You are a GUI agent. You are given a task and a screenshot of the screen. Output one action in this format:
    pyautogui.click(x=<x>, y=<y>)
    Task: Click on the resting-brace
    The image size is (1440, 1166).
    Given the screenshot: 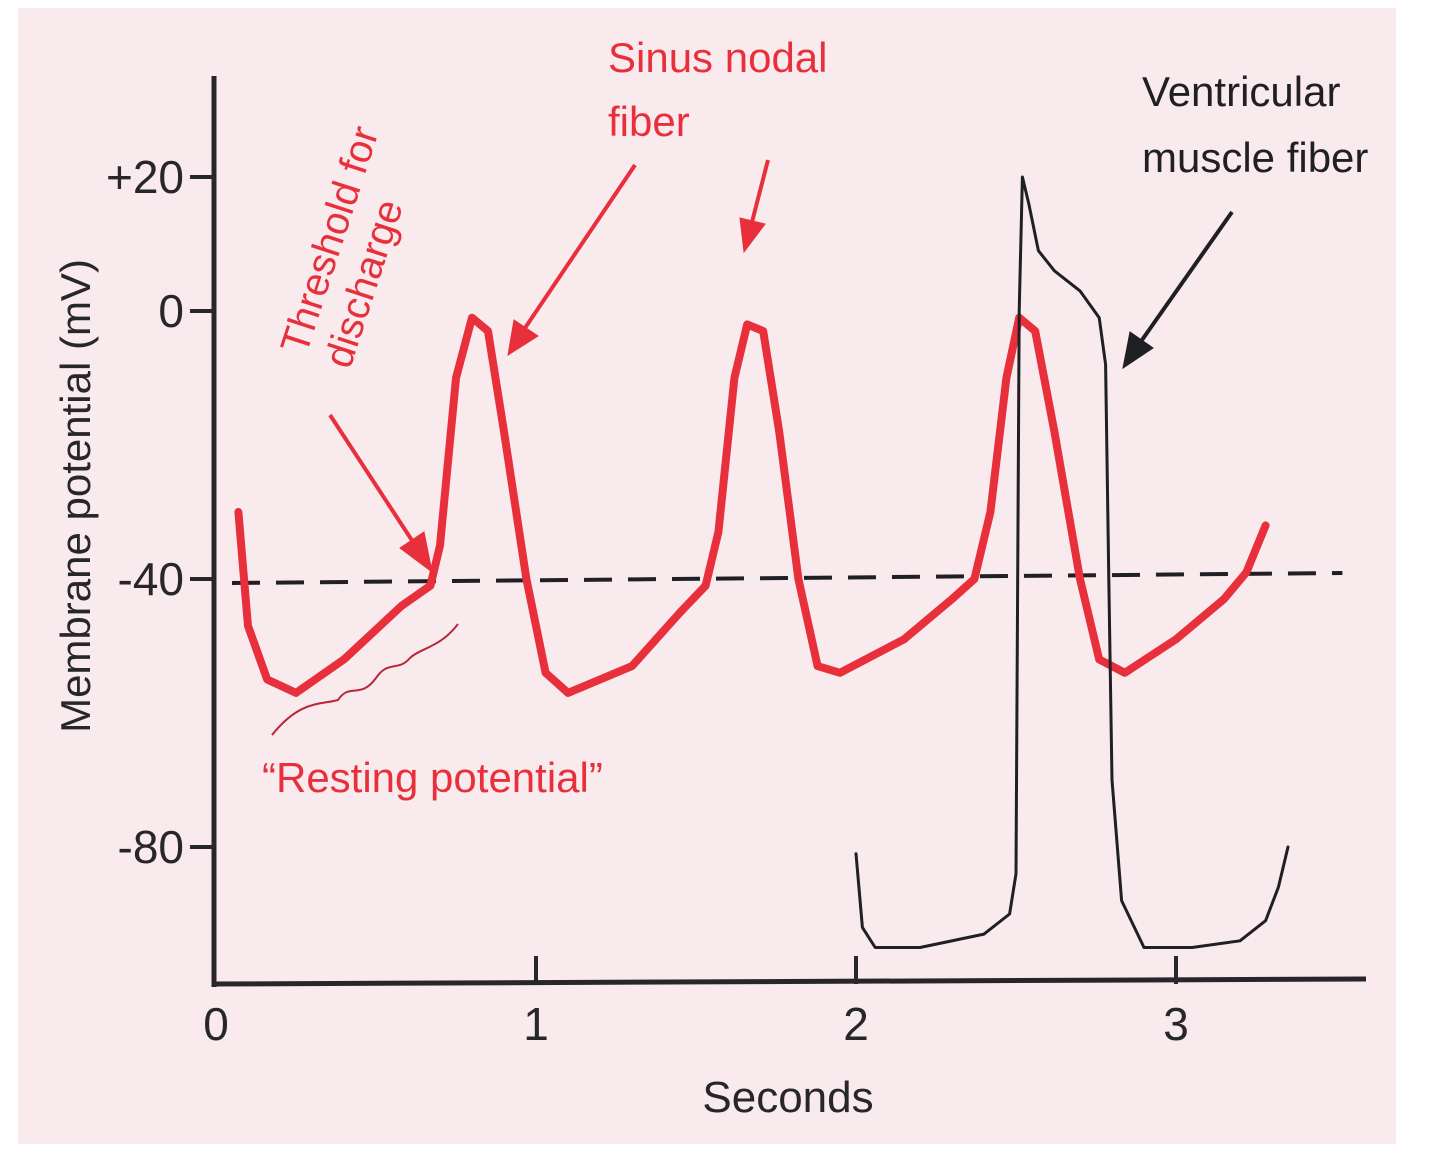 What is the action you would take?
    pyautogui.click(x=365, y=679)
    